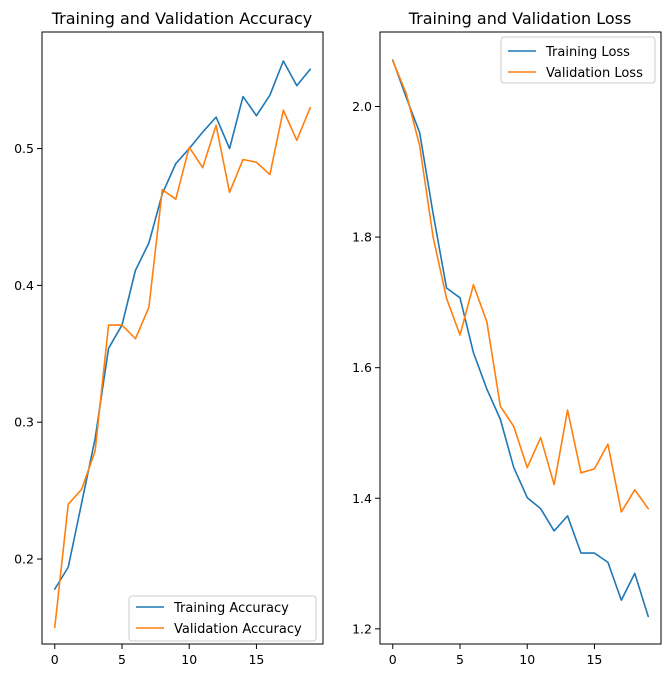 Image resolution: width=671 pixels, height=682 pixels. What do you see at coordinates (594, 73) in the screenshot?
I see `legend-label-validation-loss: Validation Loss` at bounding box center [594, 73].